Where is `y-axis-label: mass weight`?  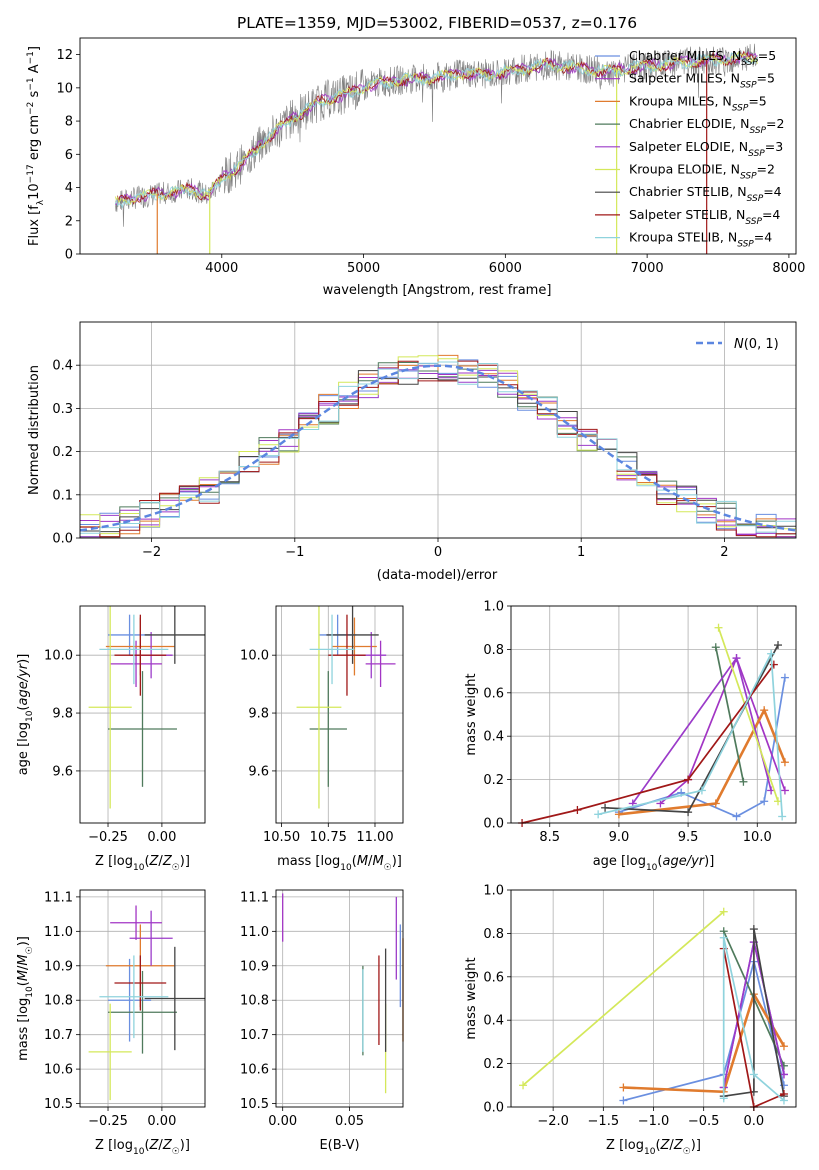 y-axis-label: mass weight is located at coordinates (471, 998).